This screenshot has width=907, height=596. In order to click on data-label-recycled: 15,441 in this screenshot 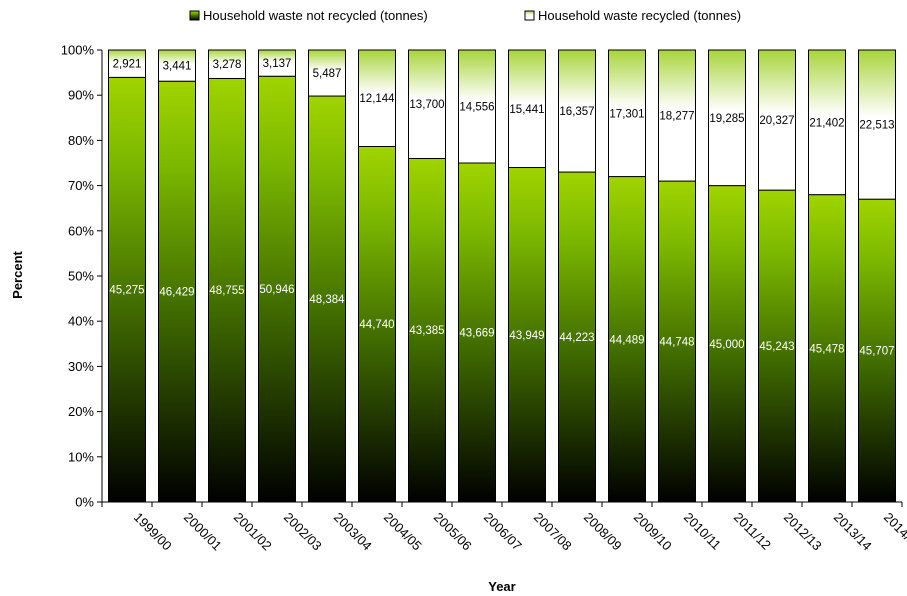, I will do `click(526, 110)`.